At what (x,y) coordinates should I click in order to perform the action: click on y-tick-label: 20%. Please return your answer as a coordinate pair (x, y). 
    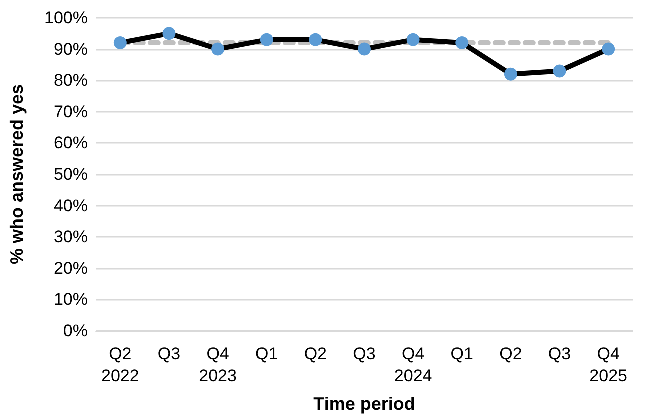
    Looking at the image, I should click on (71, 268).